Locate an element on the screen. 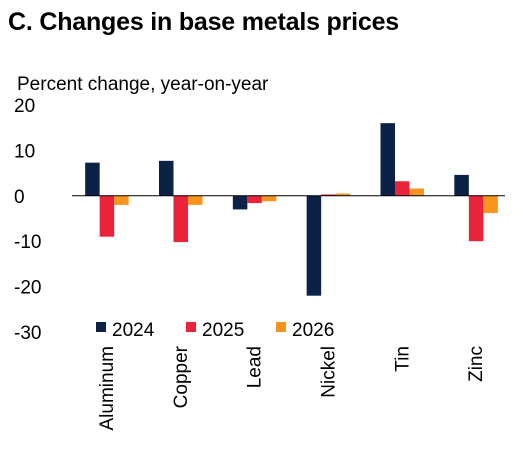 Image resolution: width=523 pixels, height=459 pixels. y-tick-label: 10 is located at coordinates (24, 151).